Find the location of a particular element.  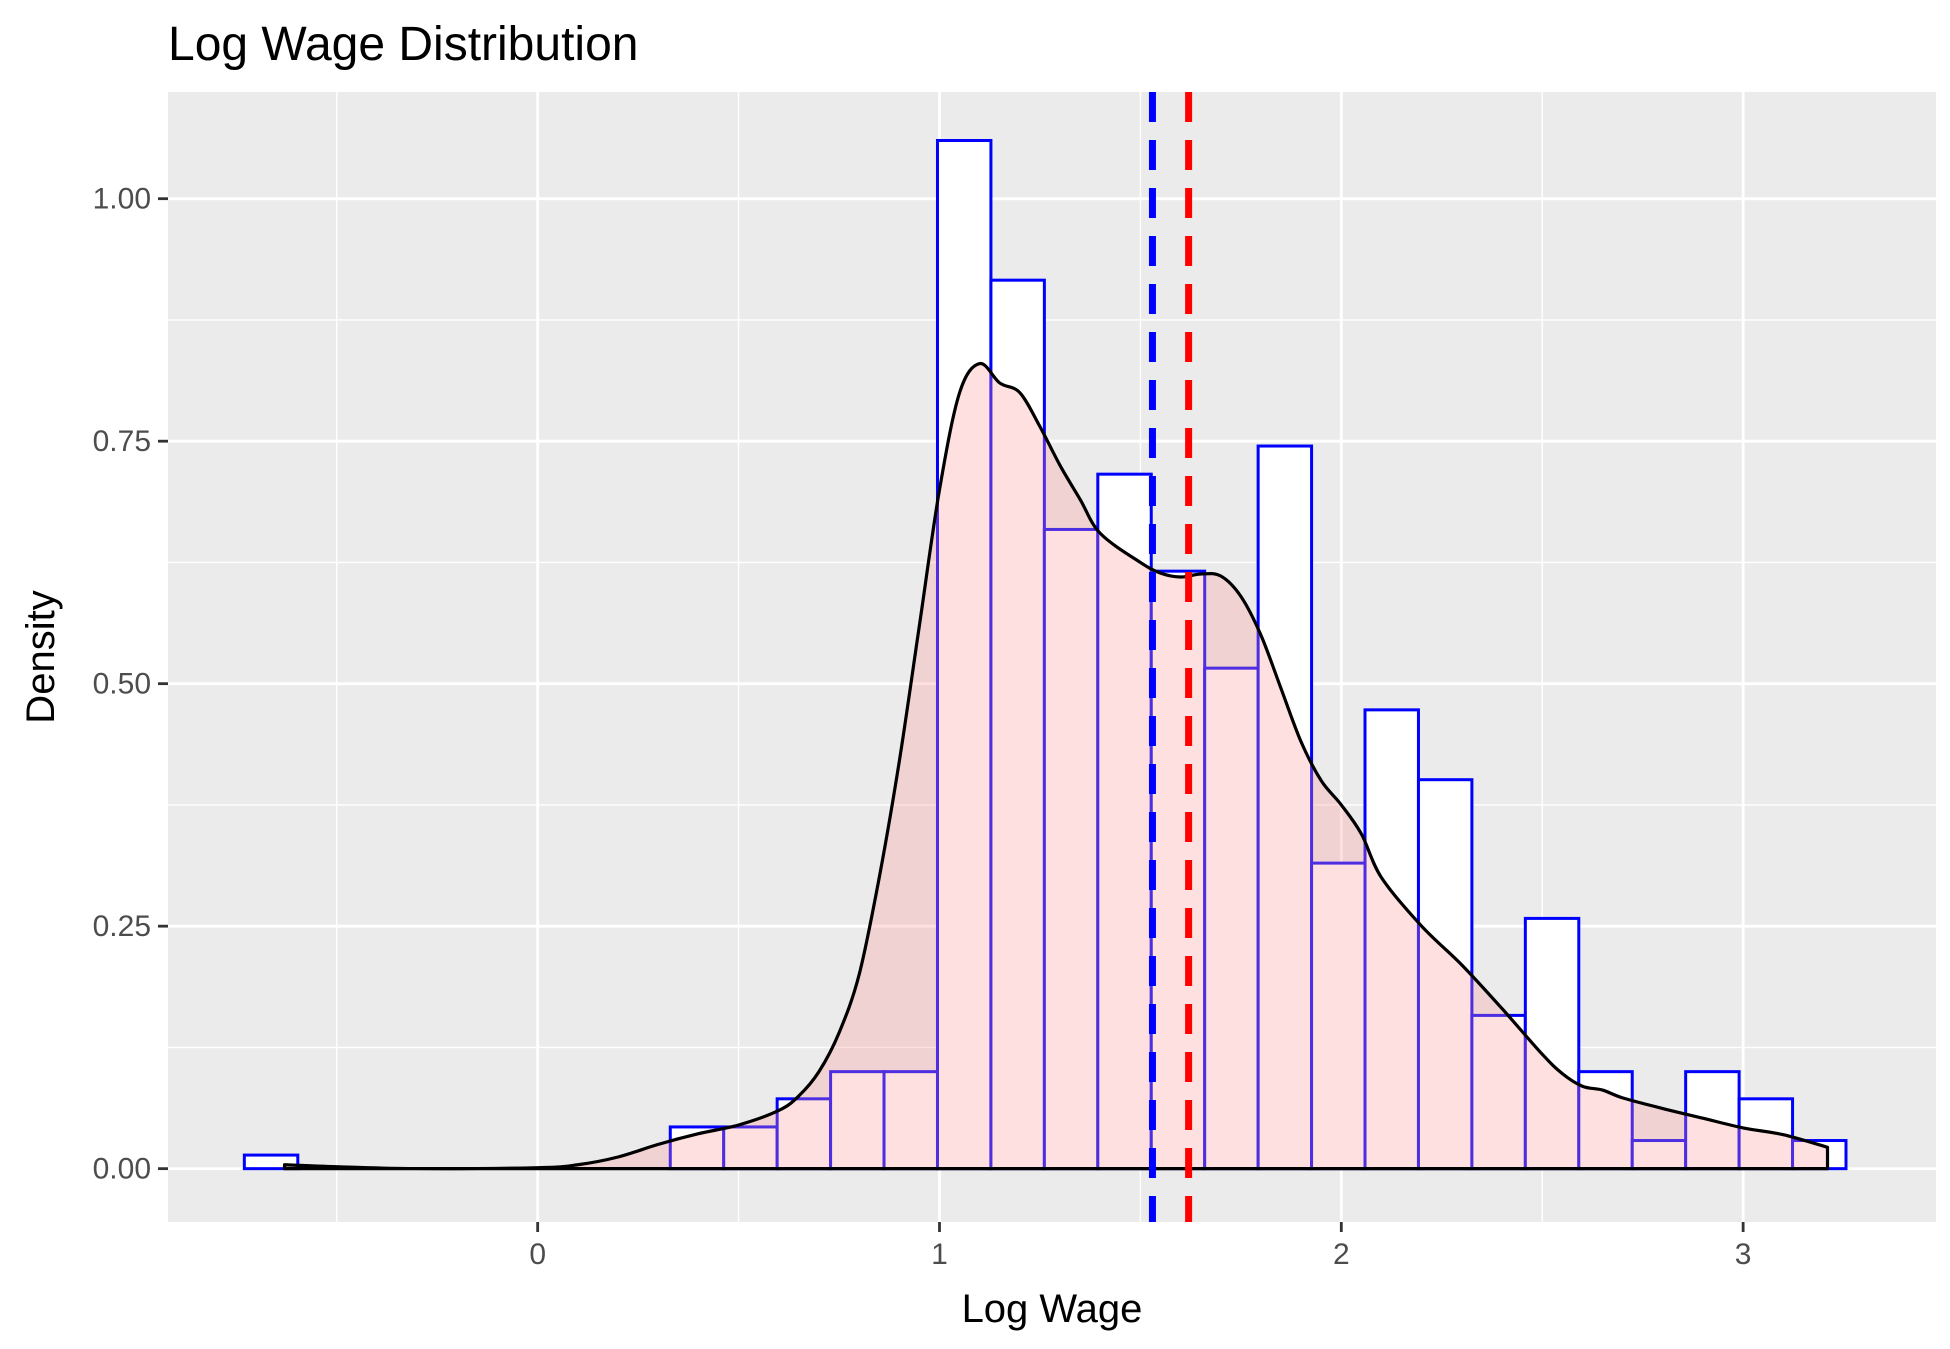

y-axis-title: Density is located at coordinates (41, 656).